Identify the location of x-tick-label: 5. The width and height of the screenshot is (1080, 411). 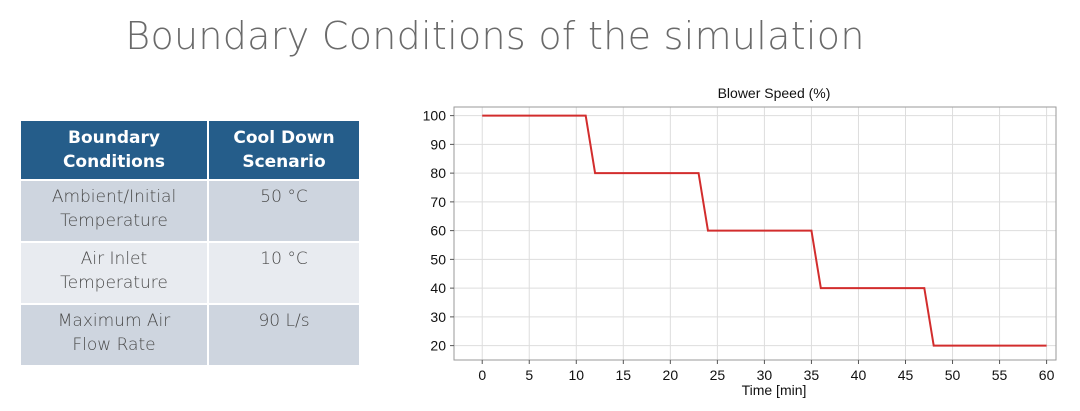
(529, 375).